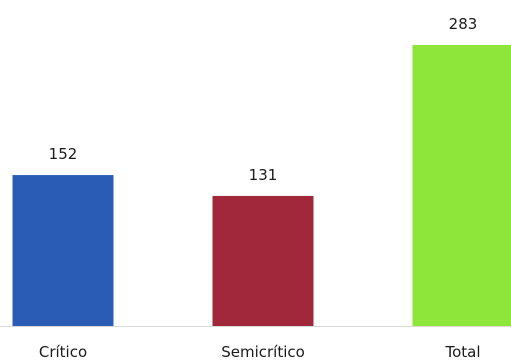 The width and height of the screenshot is (511, 363). What do you see at coordinates (461, 185) in the screenshot?
I see `bar-total` at bounding box center [461, 185].